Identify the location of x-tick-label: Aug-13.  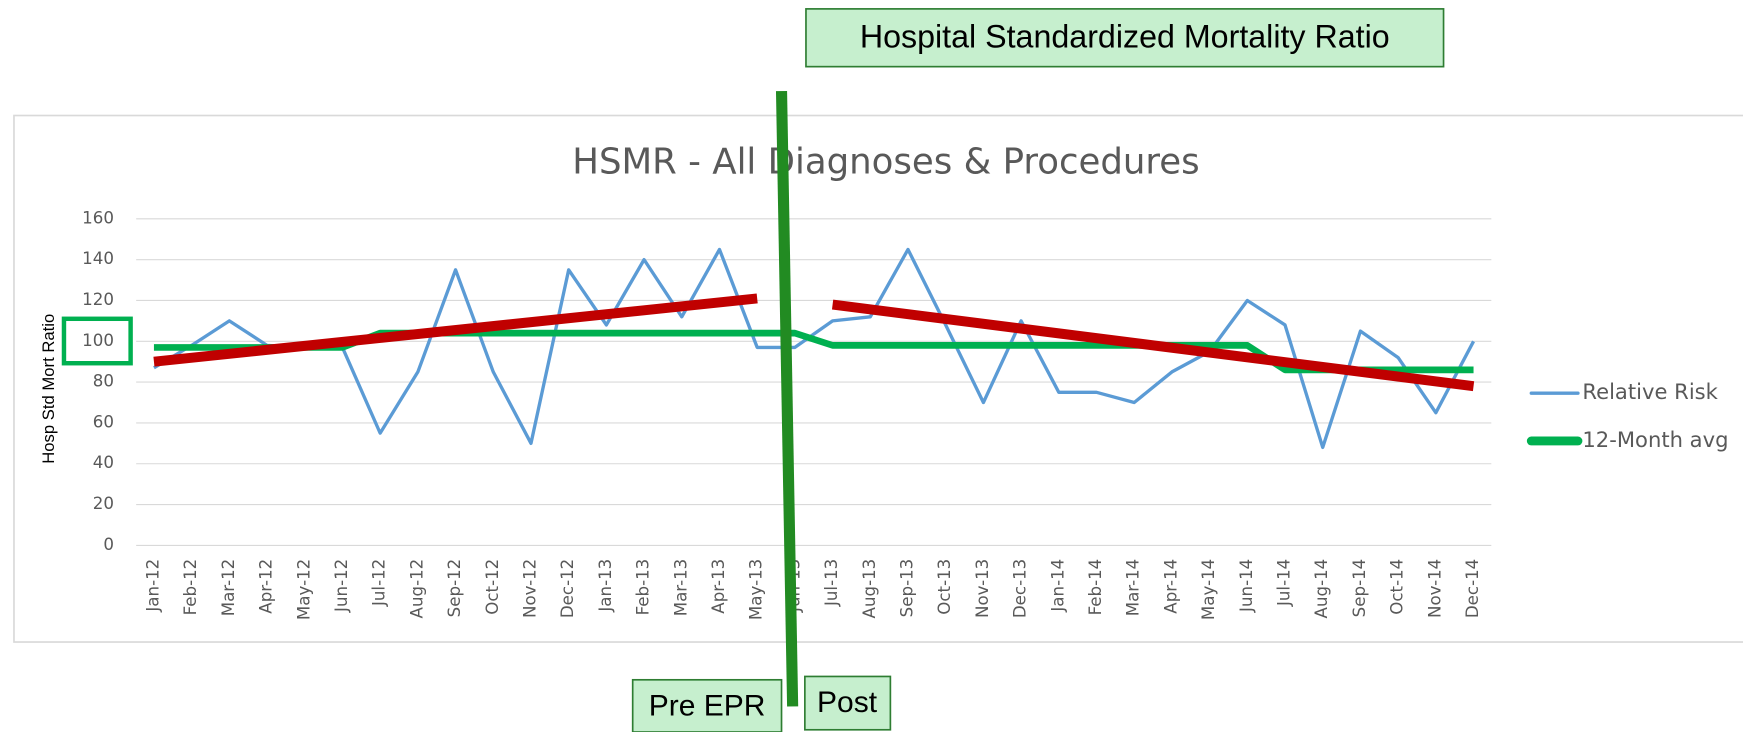
(869, 589).